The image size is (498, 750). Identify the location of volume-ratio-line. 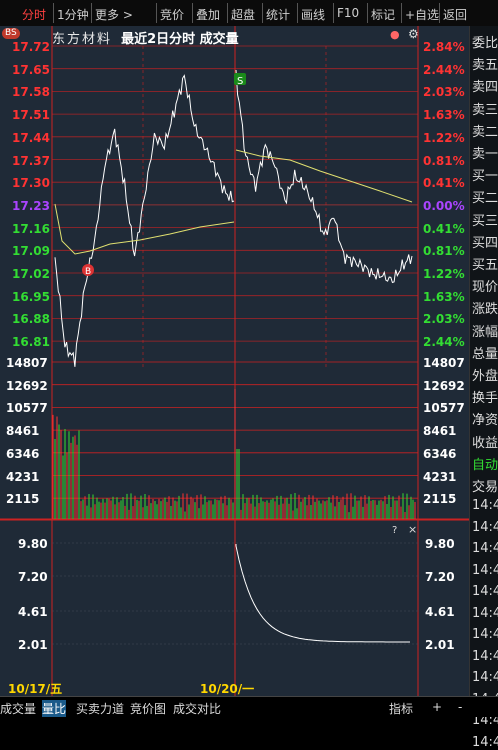
(322, 594).